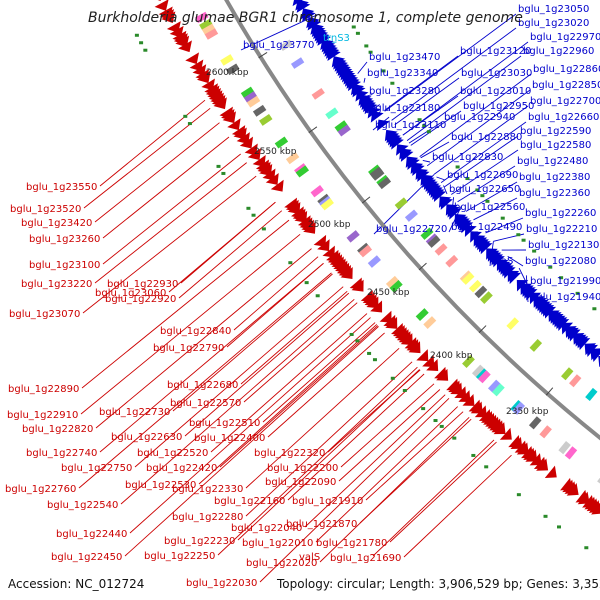 Image resolution: width=600 pixels, height=600 pixels. Describe the element at coordinates (351, 543) in the screenshot. I see `gene-label-reverse: bglu_1g21780` at that location.